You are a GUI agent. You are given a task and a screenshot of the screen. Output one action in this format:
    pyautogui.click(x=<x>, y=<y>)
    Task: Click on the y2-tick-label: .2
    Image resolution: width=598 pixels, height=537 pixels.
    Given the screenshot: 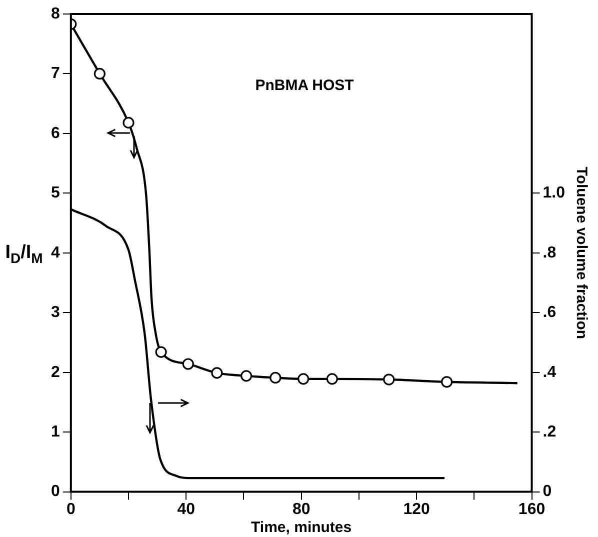 What is the action you would take?
    pyautogui.click(x=549, y=431)
    